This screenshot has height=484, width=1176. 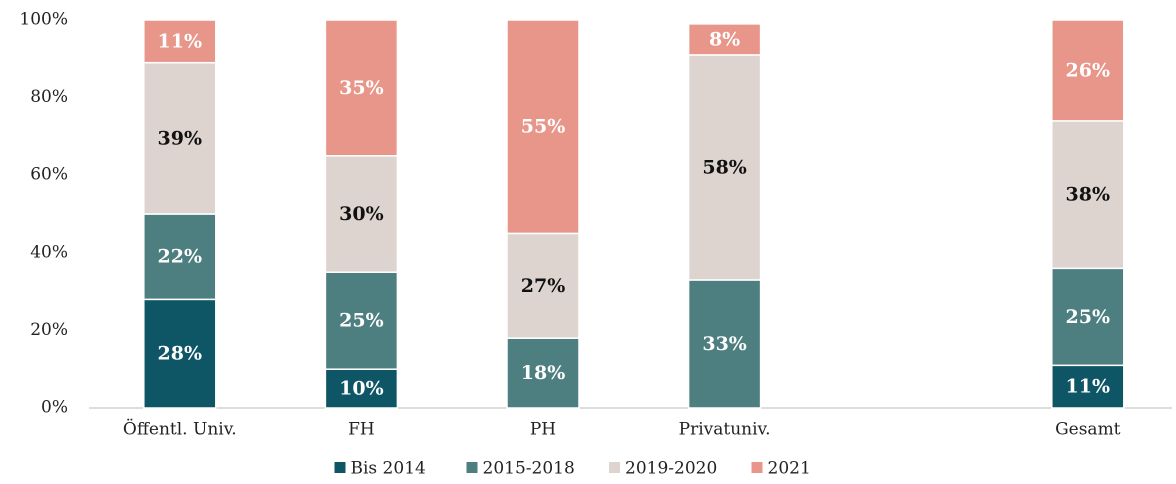 What do you see at coordinates (789, 469) in the screenshot?
I see `legend-label: 2021` at bounding box center [789, 469].